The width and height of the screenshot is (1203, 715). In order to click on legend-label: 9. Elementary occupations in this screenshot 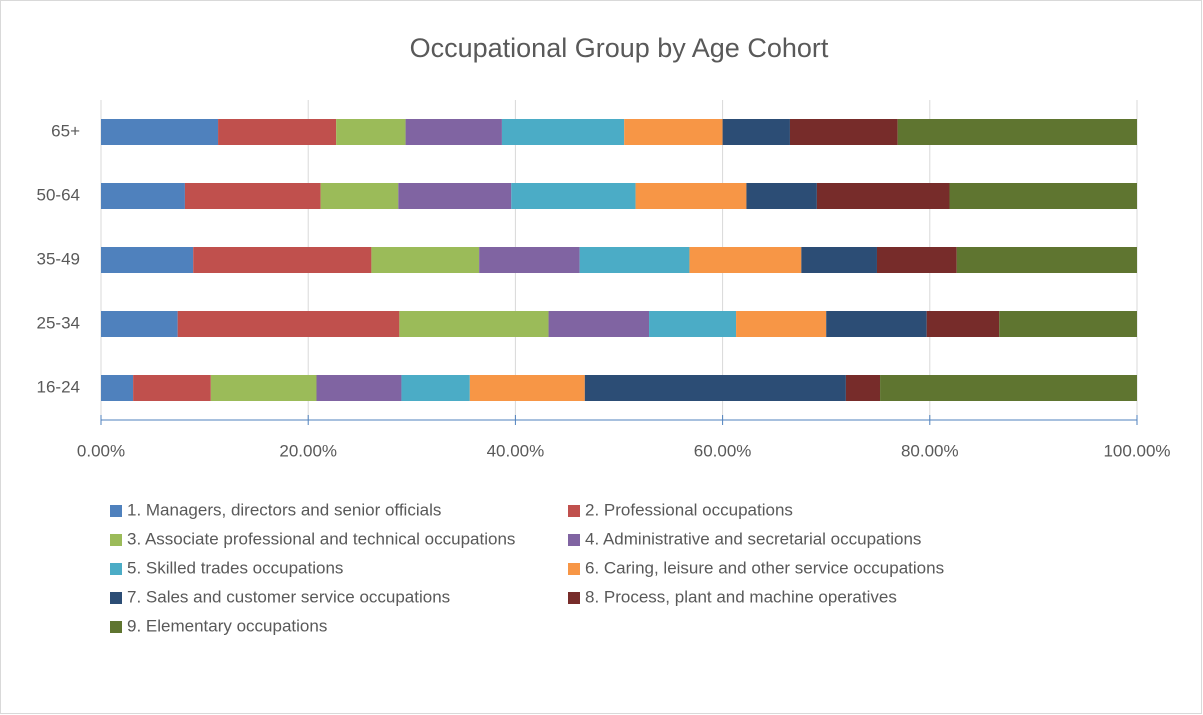, I will do `click(227, 625)`.